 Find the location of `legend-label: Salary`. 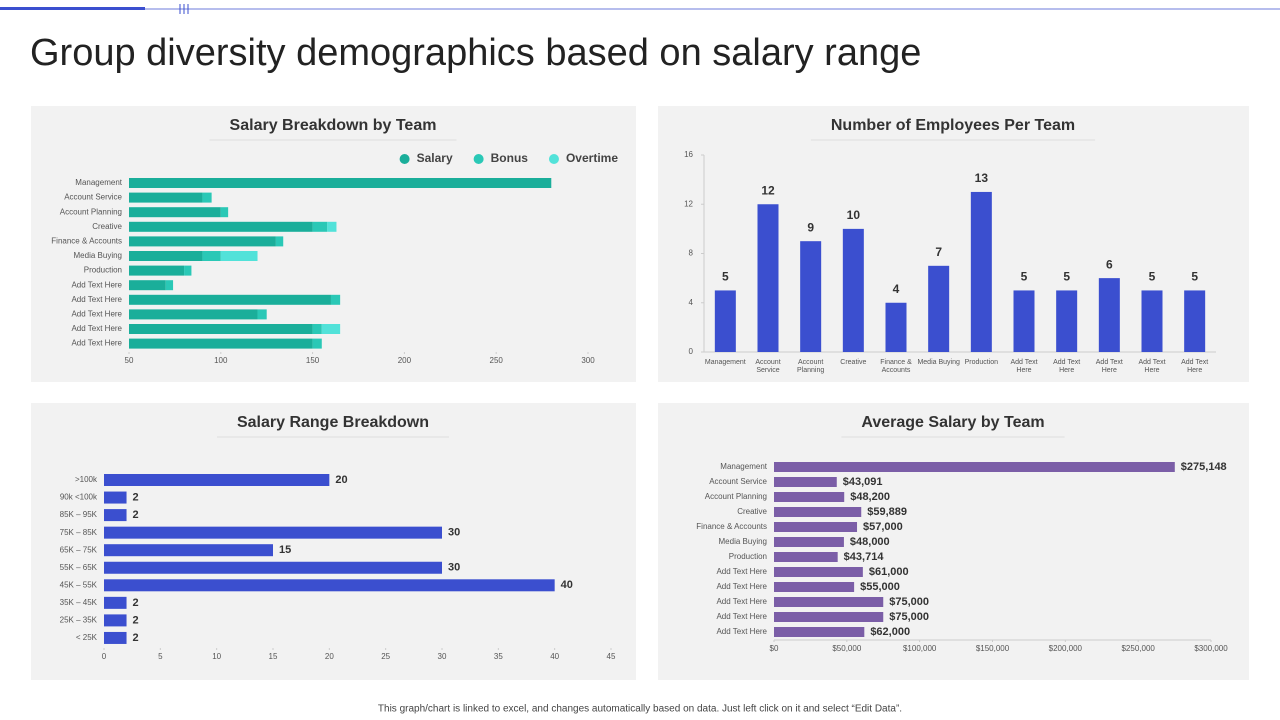

legend-label: Salary is located at coordinates (435, 158).